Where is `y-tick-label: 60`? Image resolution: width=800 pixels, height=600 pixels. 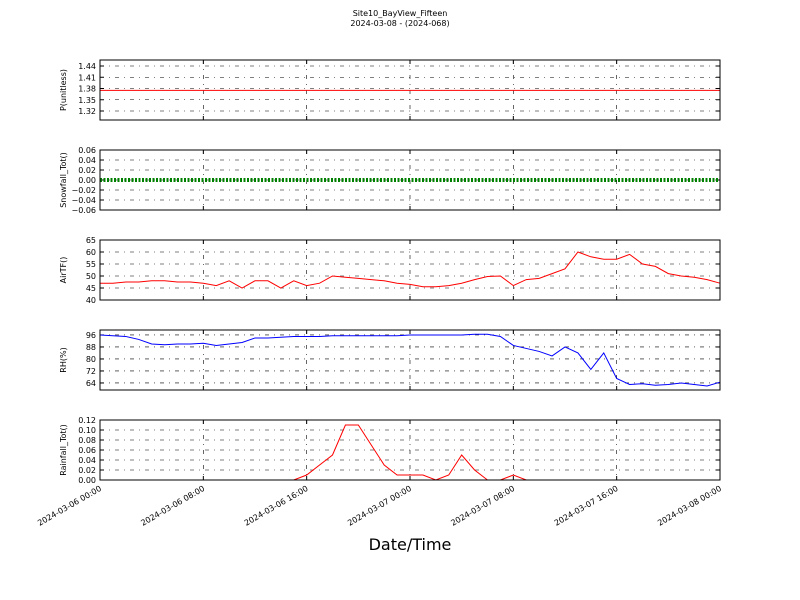 y-tick-label: 60 is located at coordinates (91, 252).